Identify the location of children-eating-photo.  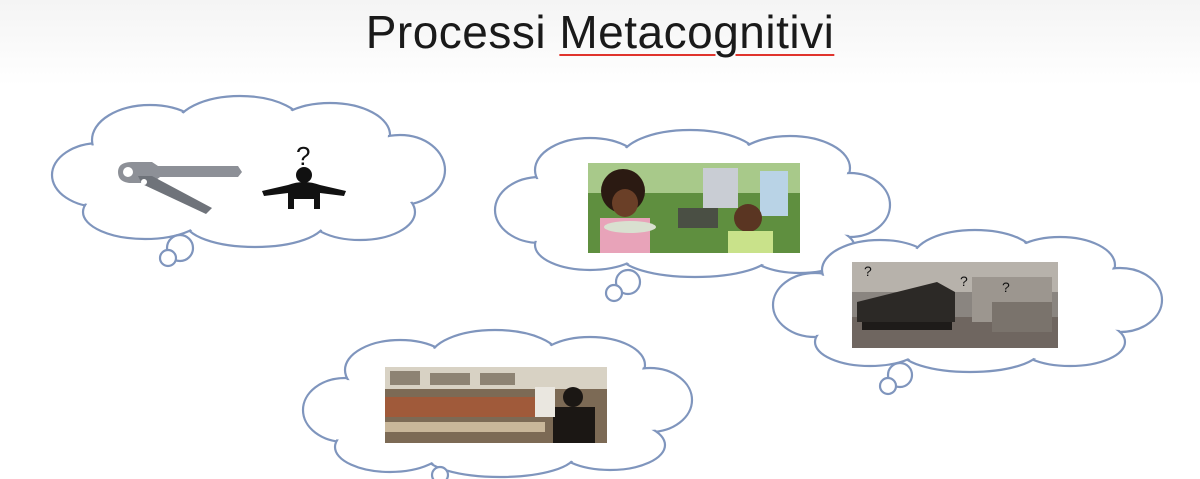
(694, 208).